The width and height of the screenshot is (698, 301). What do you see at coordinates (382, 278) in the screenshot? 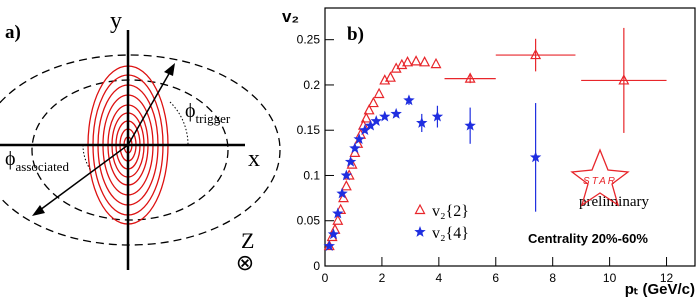
I see `x-tick-label: 2` at bounding box center [382, 278].